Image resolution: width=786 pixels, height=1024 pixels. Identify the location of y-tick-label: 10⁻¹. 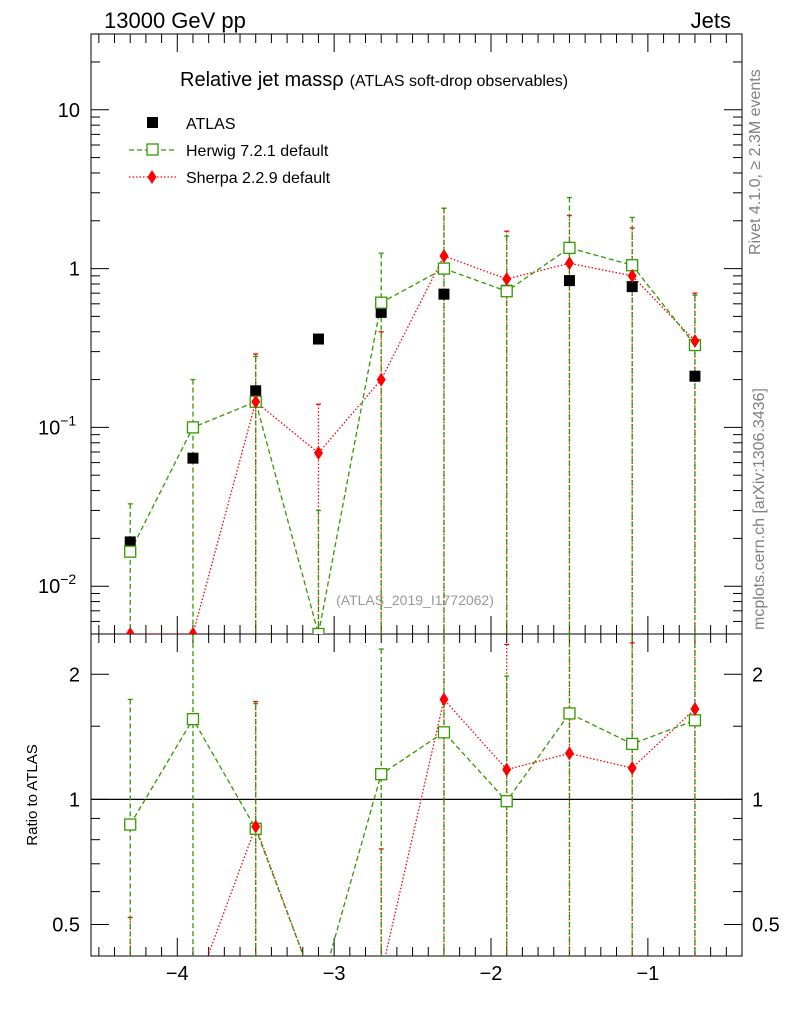
(57, 425).